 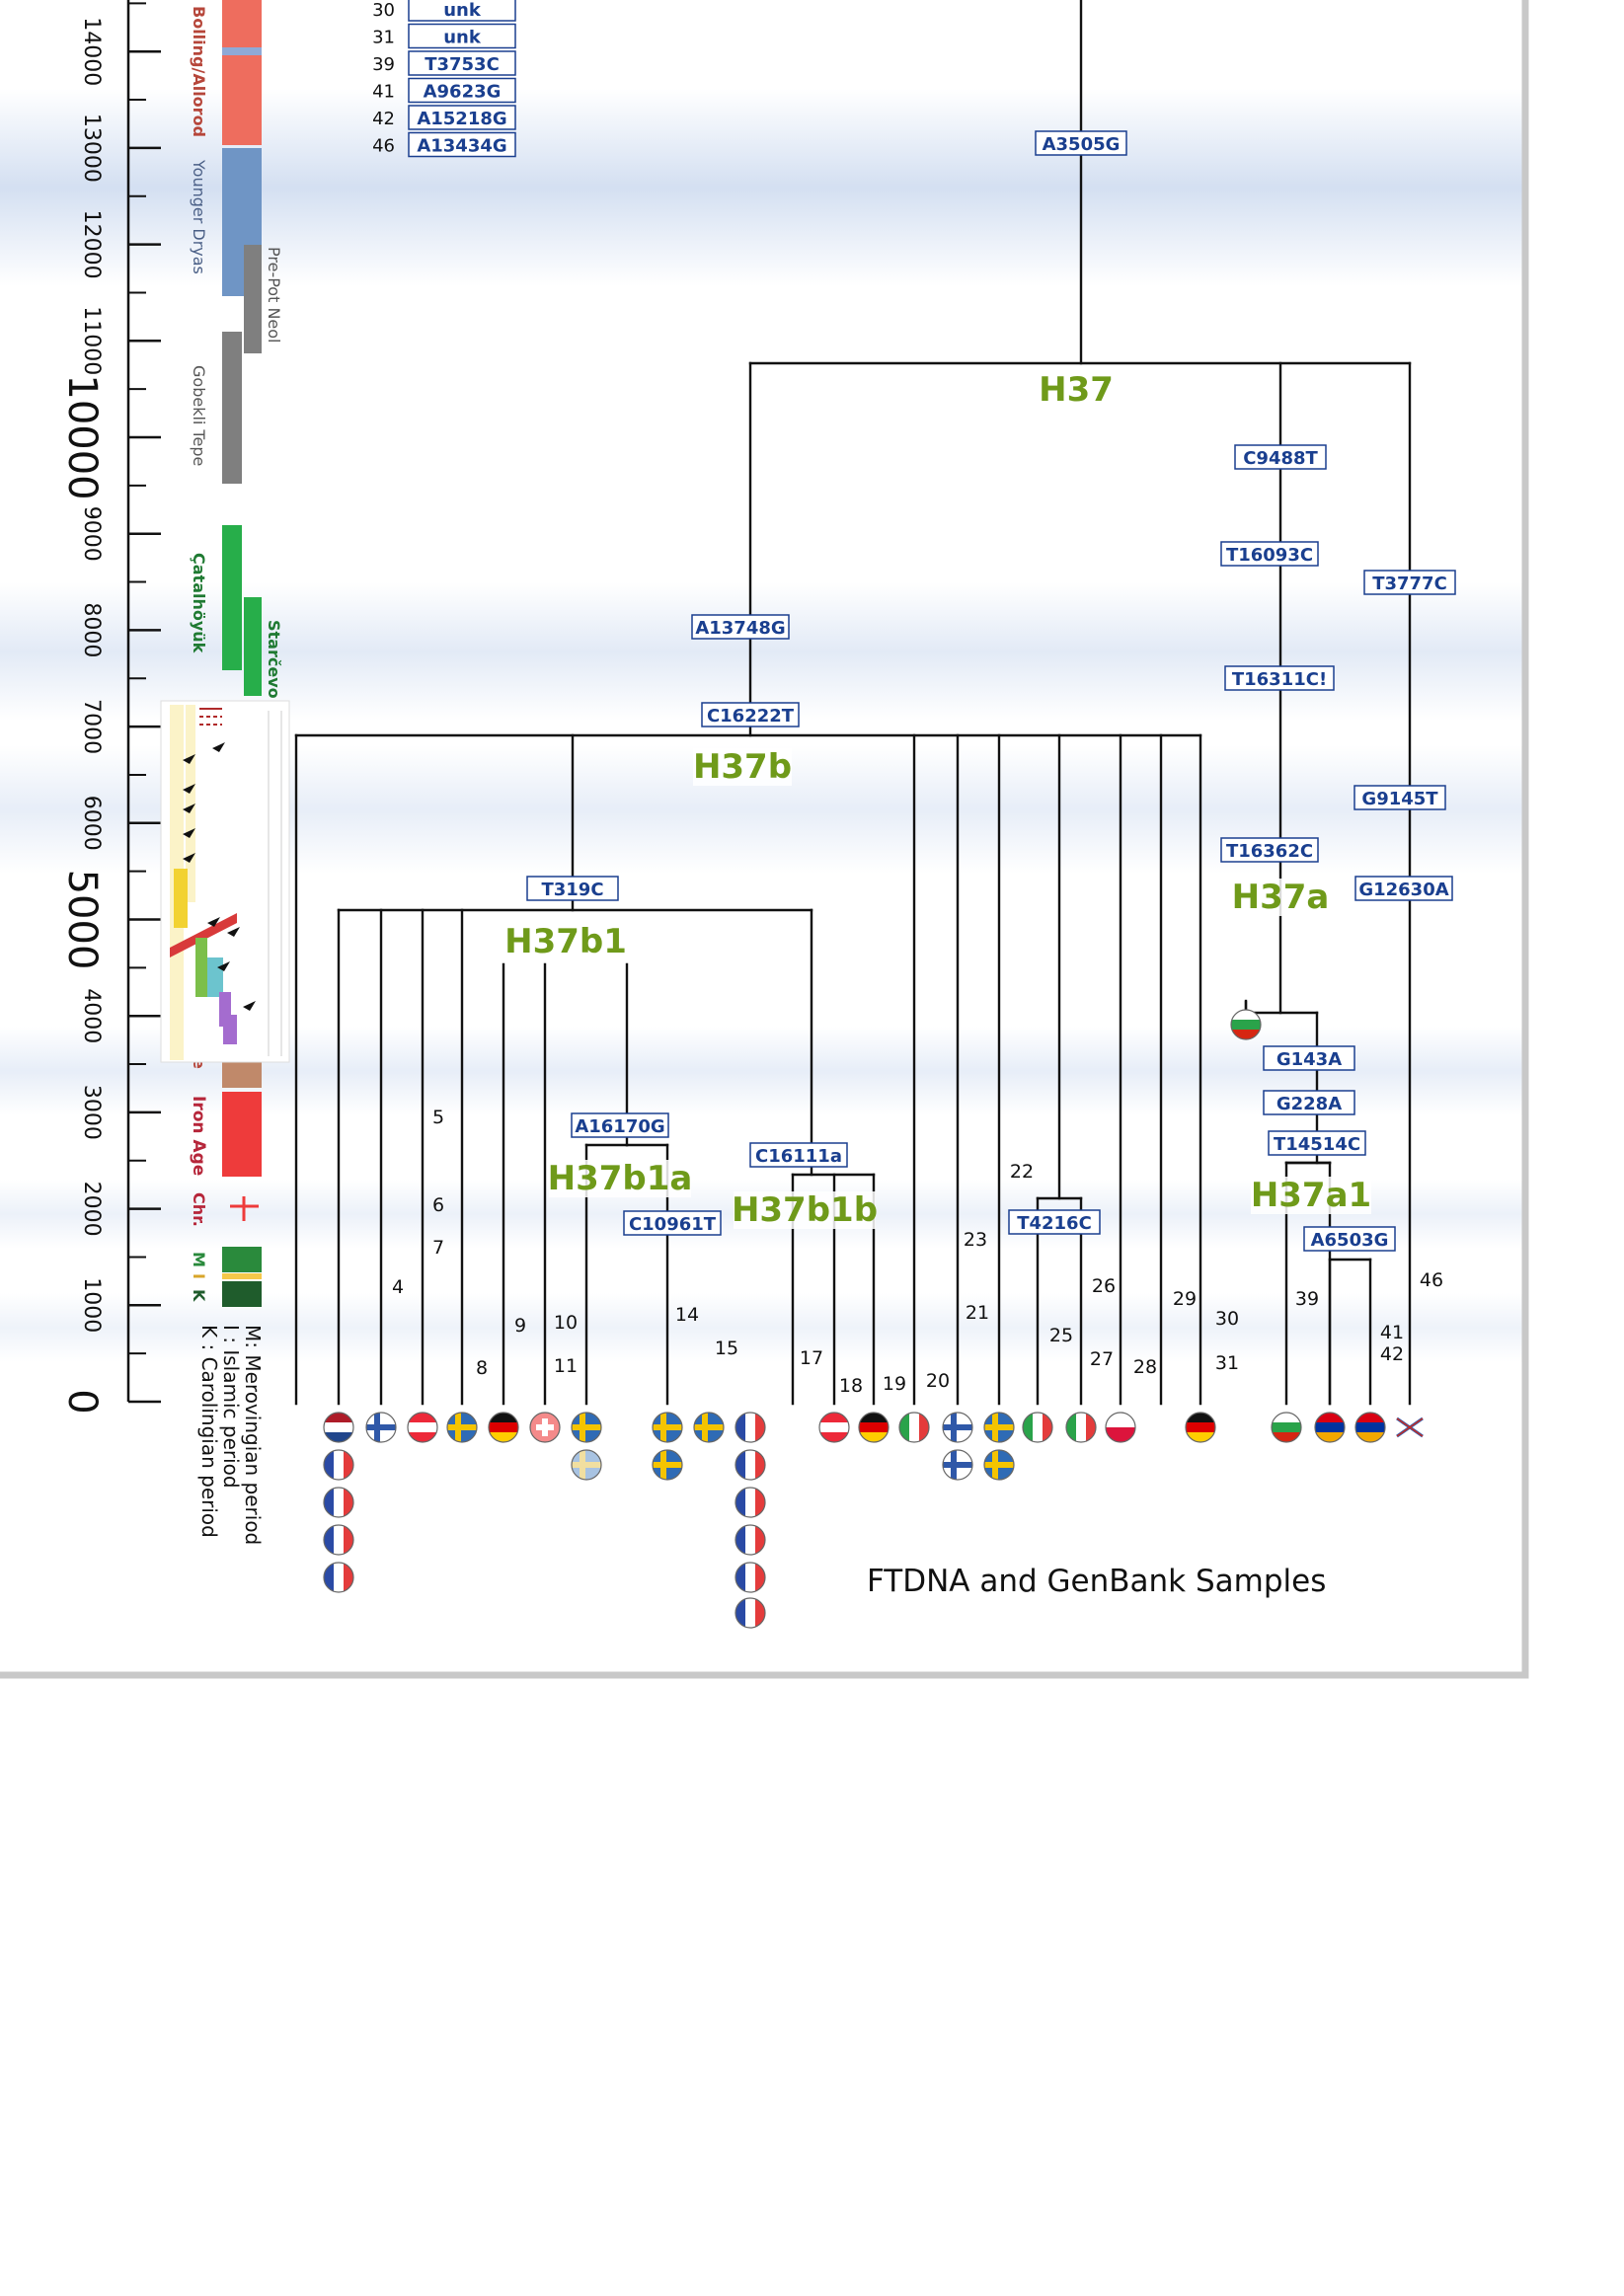 I want to click on mutation-label-t16311c: T16311C!, so click(x=1279, y=679).